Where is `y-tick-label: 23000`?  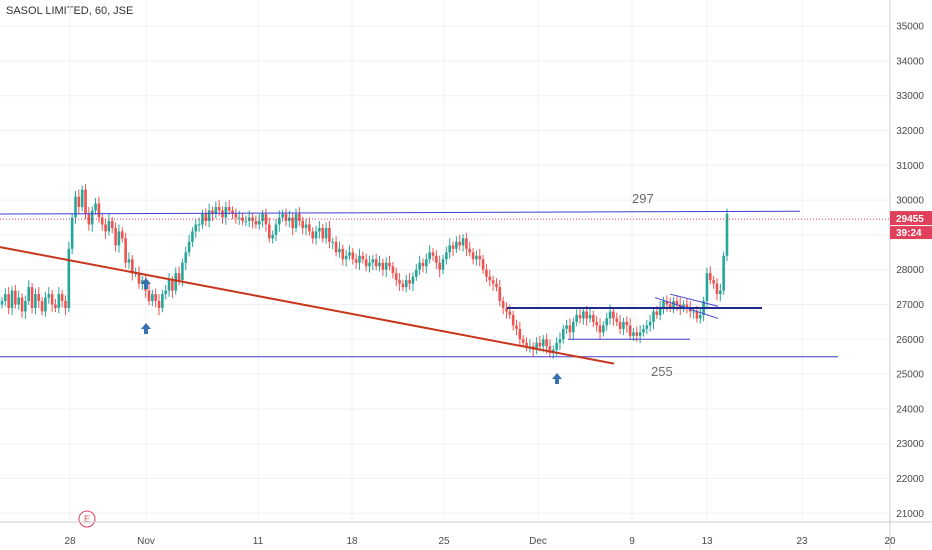
y-tick-label: 23000 is located at coordinates (910, 444).